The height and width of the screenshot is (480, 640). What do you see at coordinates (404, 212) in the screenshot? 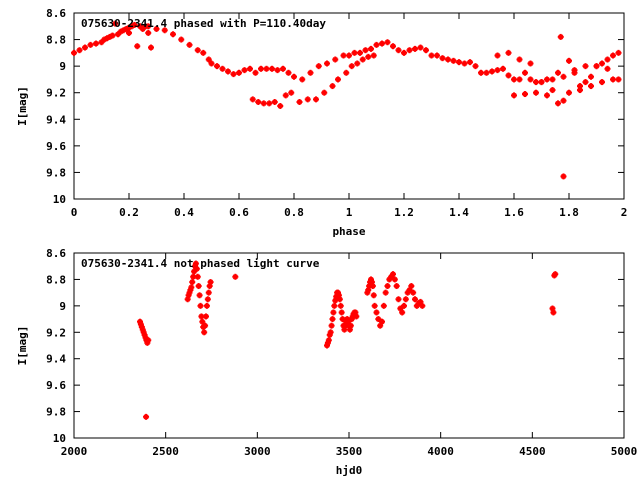
I see `x-tick-label: 1.2` at bounding box center [404, 212].